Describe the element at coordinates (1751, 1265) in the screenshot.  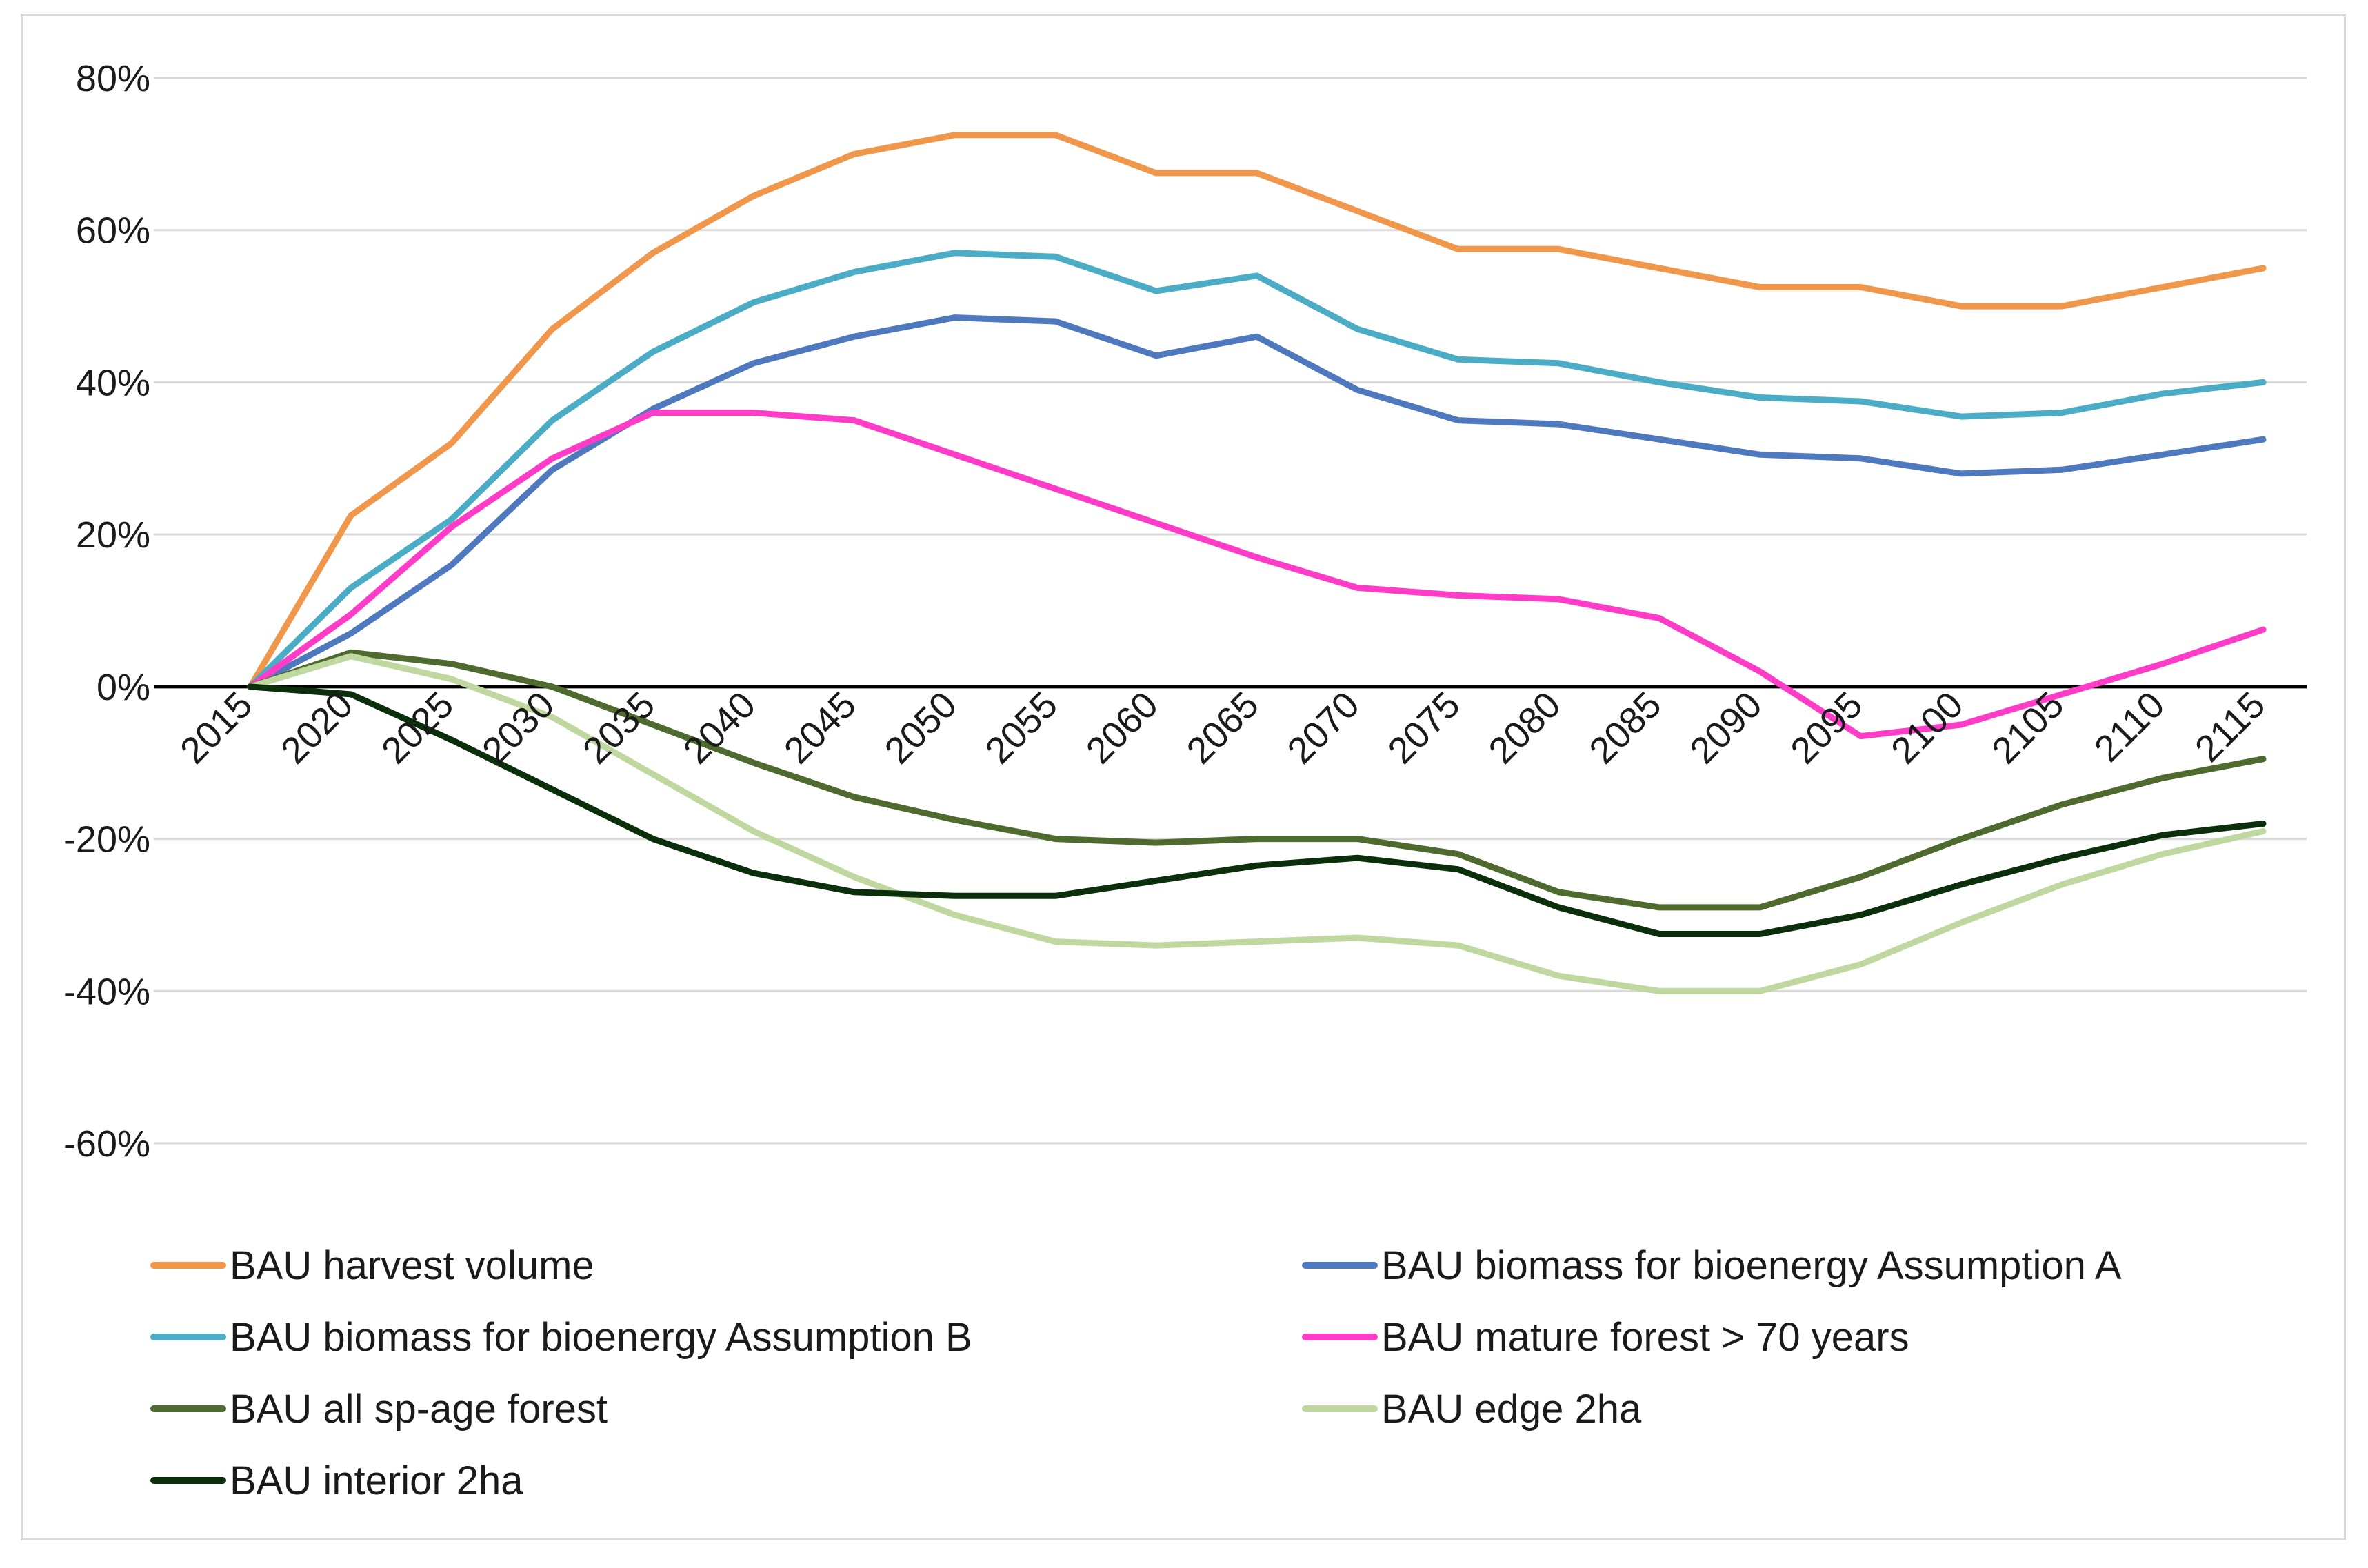
I see `legend-label: BAU biomass for bioenergy Assumption A` at that location.